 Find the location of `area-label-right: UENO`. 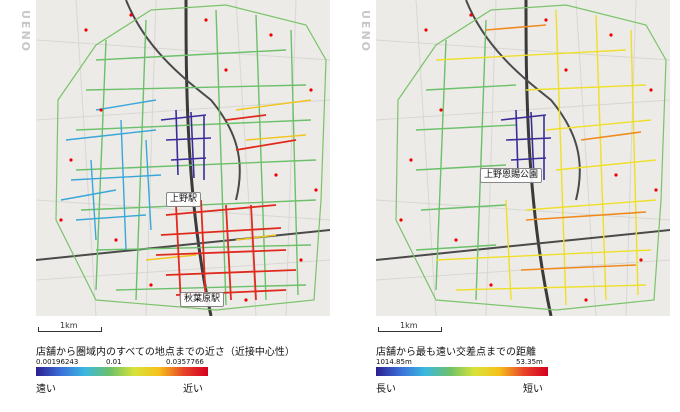

area-label-right: UENO is located at coordinates (365, 32).